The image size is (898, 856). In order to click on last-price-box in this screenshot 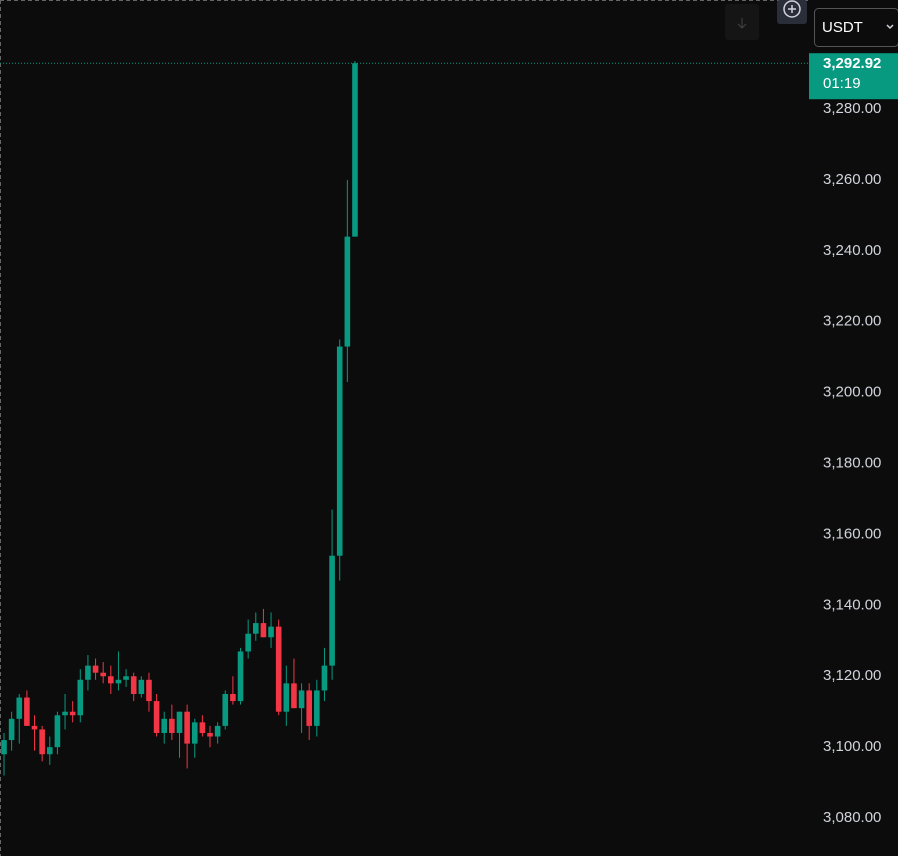, I will do `click(853, 76)`.